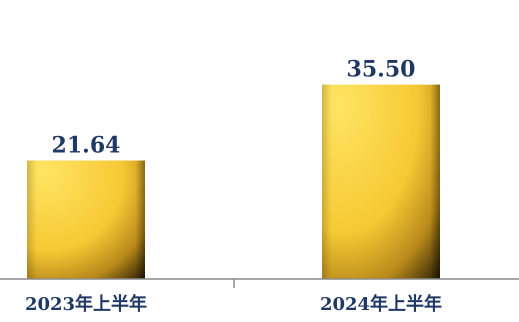  I want to click on x-tick-label-2: 2024年上半年, so click(381, 304).